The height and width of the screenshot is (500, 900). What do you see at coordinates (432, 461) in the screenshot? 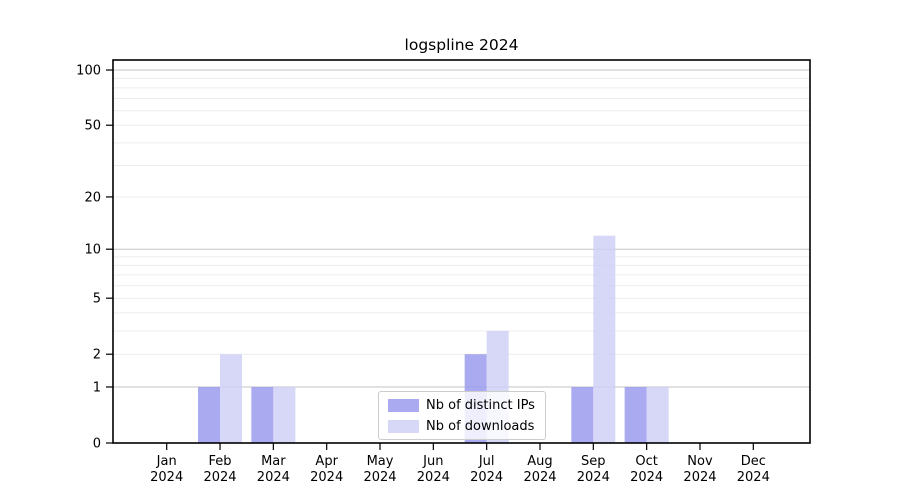
I see `x-tick-label-month: Jun` at bounding box center [432, 461].